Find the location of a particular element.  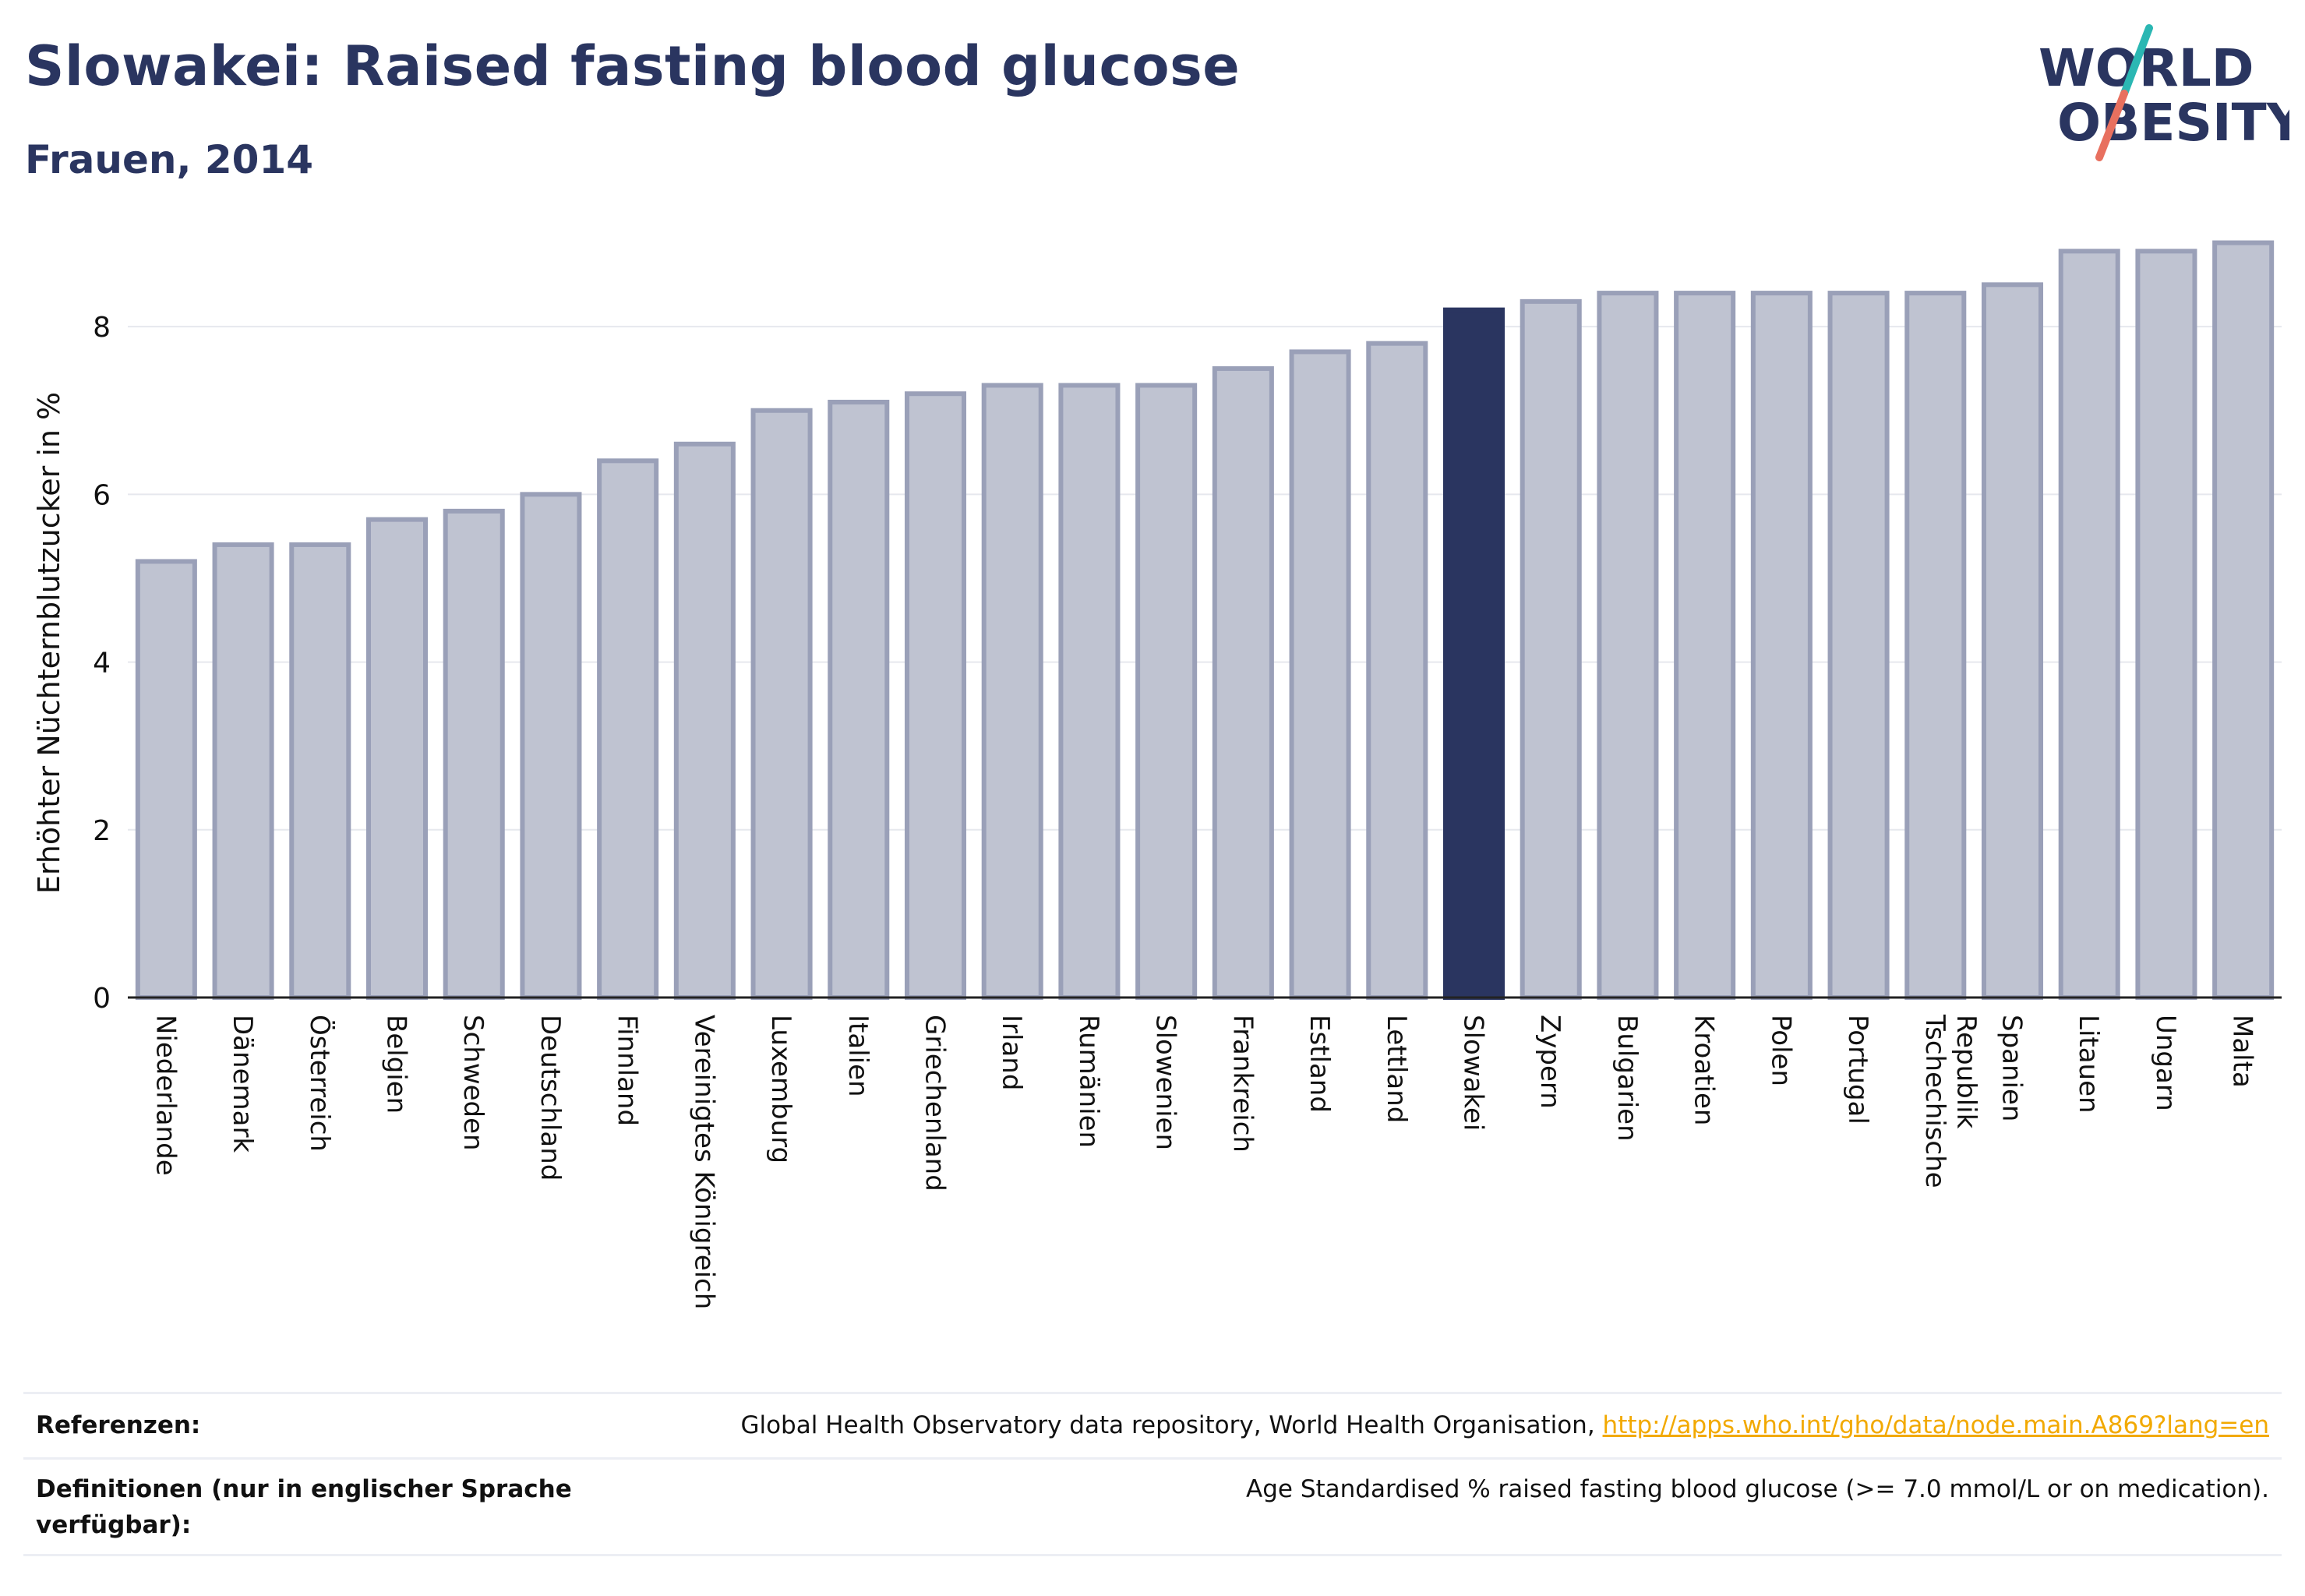

x-tick-label: Italien is located at coordinates (858, 1056).